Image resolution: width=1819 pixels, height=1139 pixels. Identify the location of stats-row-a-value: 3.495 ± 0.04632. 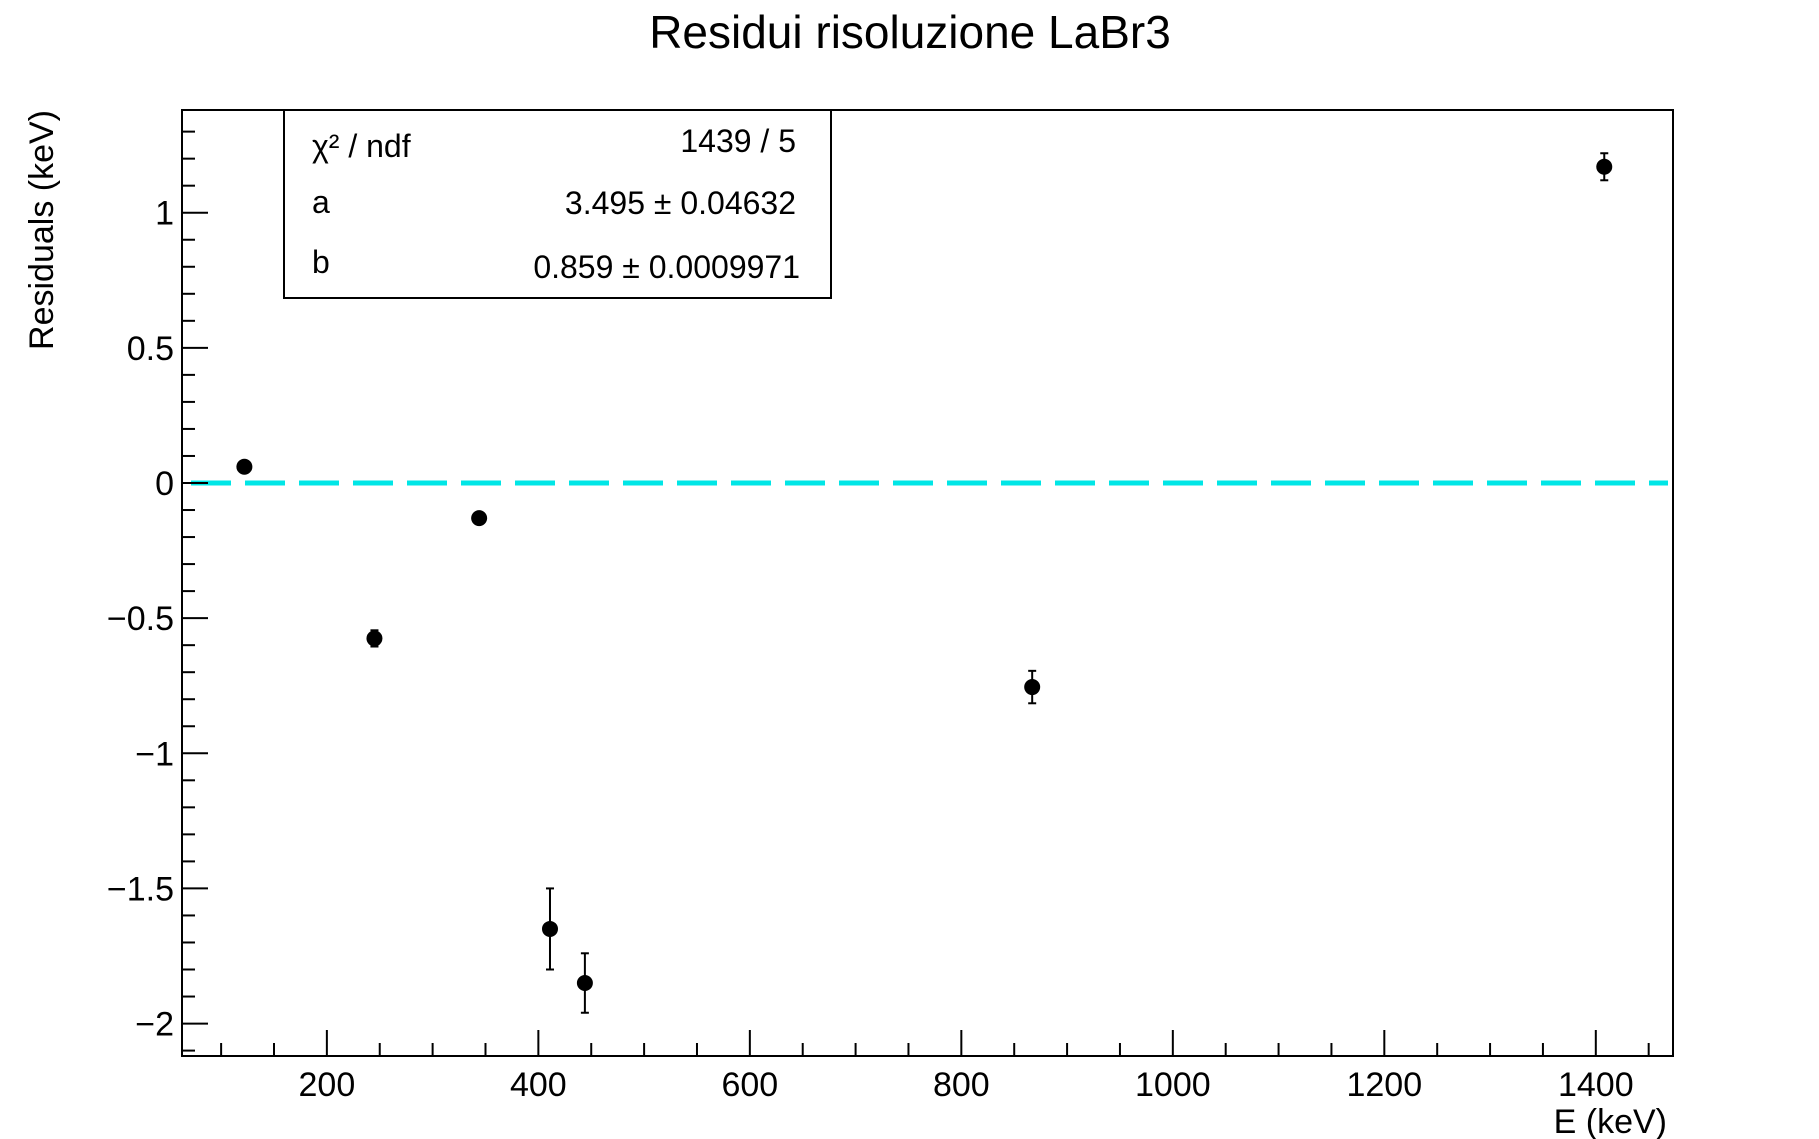
(680, 203).